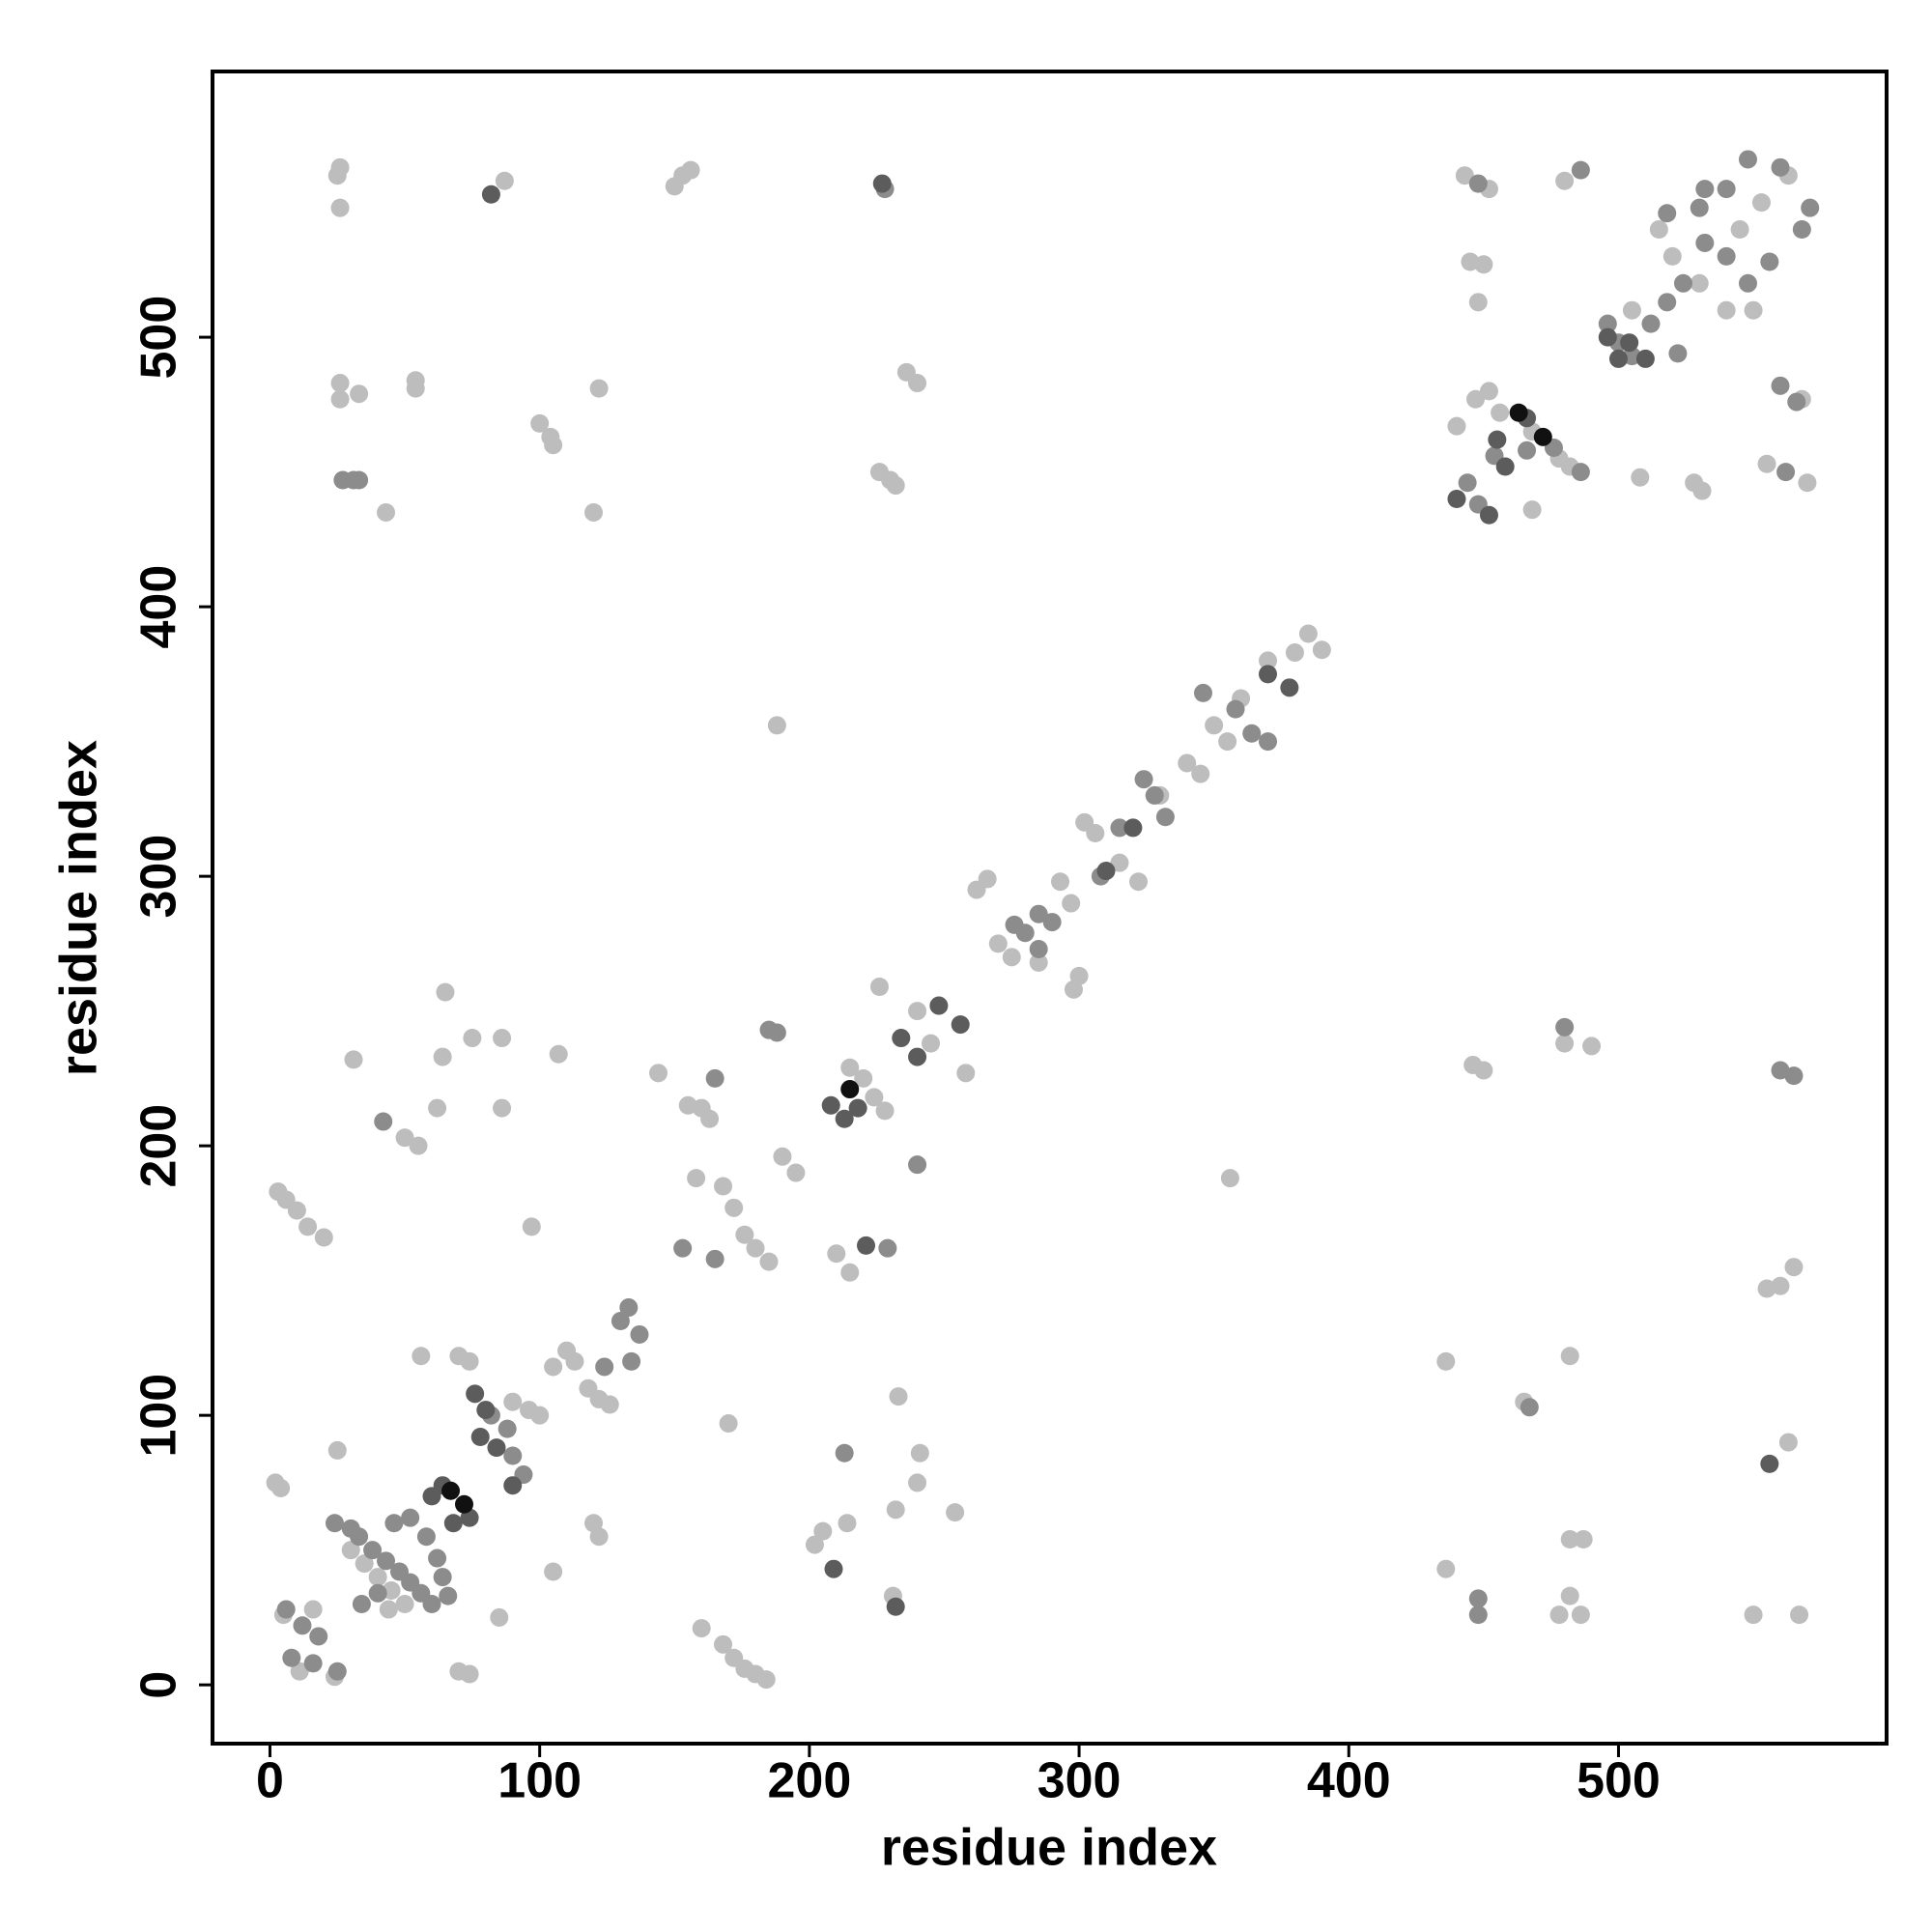  I want to click on x-tick-label: 100, so click(539, 1781).